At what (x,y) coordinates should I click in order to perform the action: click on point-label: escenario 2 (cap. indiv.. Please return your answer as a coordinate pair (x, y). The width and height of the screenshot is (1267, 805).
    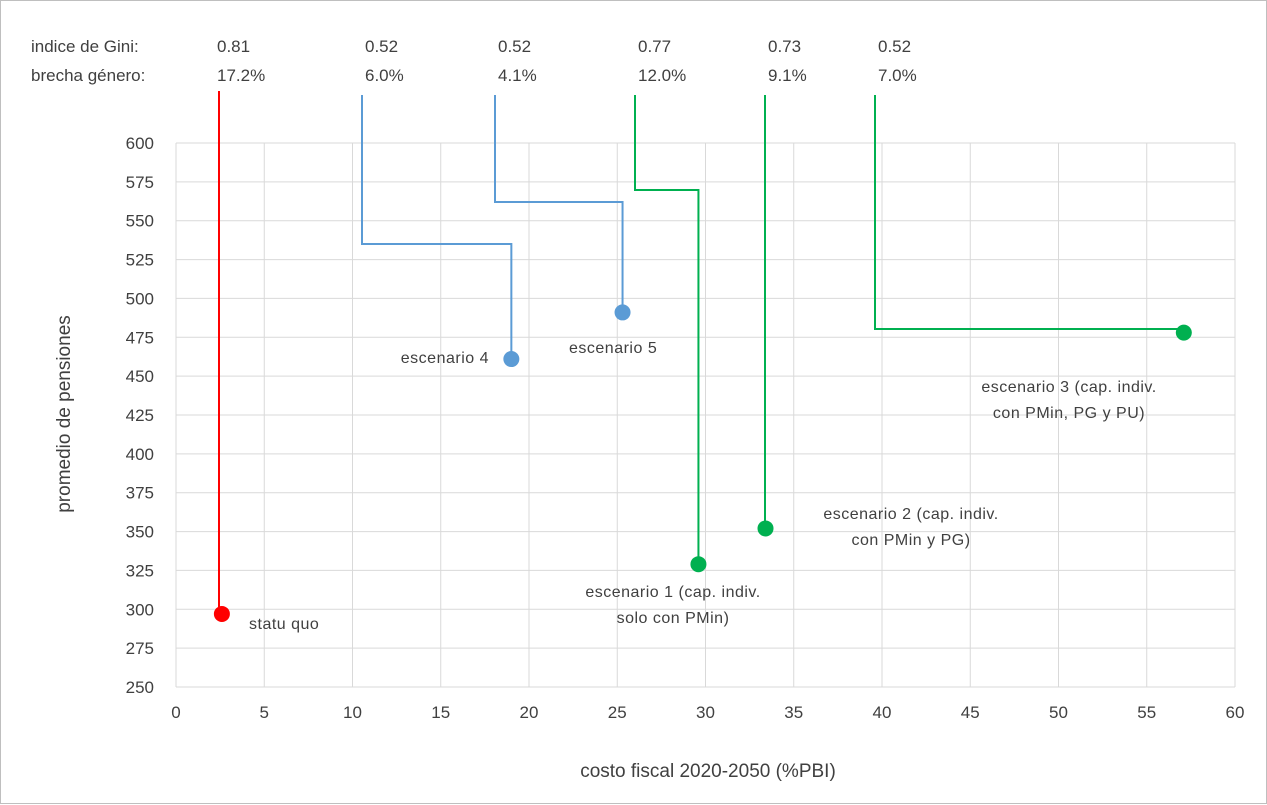
    Looking at the image, I should click on (910, 514).